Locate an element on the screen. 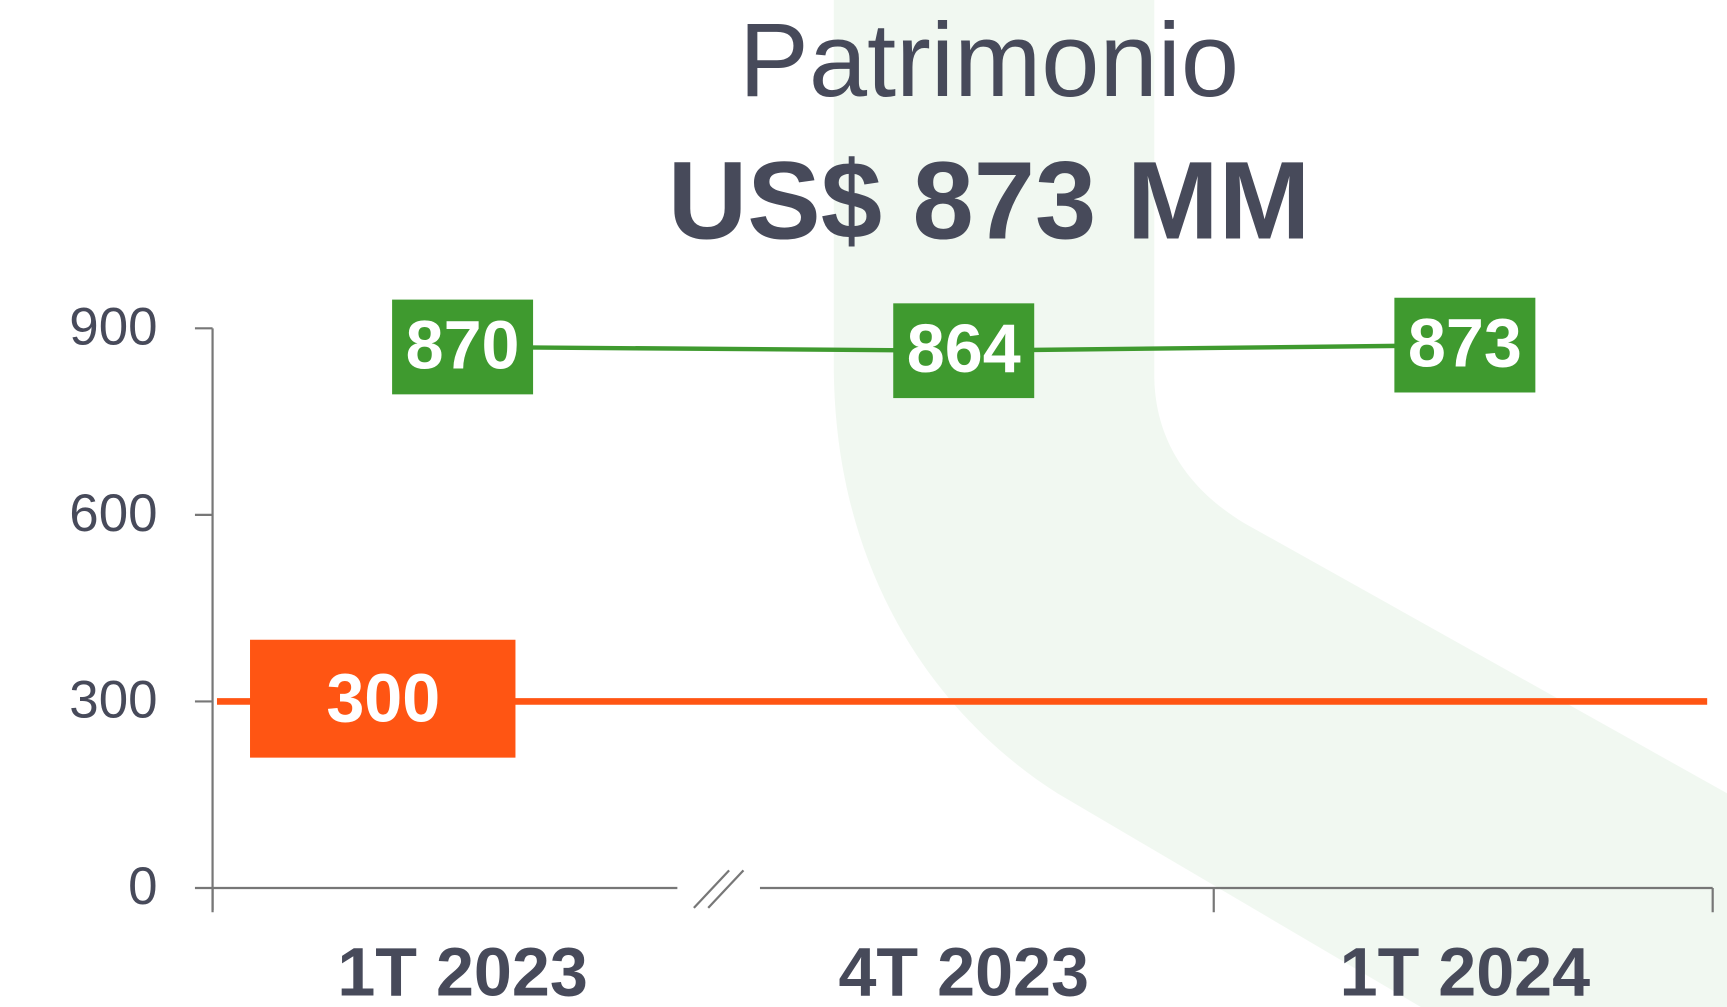  reference-label-box is located at coordinates (383, 698).